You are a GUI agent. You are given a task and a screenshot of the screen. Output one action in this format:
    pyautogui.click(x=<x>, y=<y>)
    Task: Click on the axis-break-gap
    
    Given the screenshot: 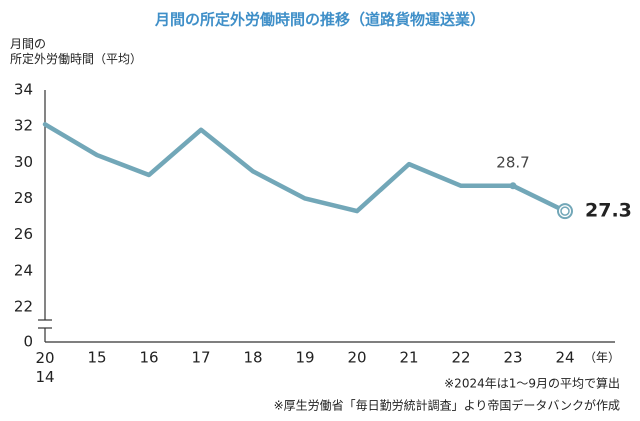 What is the action you would take?
    pyautogui.click(x=45, y=324)
    